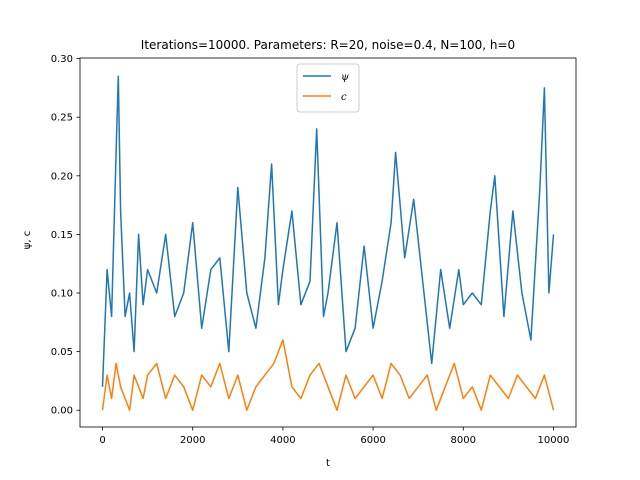 The height and width of the screenshot is (480, 640). I want to click on y-tick-label: 0.15, so click(62, 235).